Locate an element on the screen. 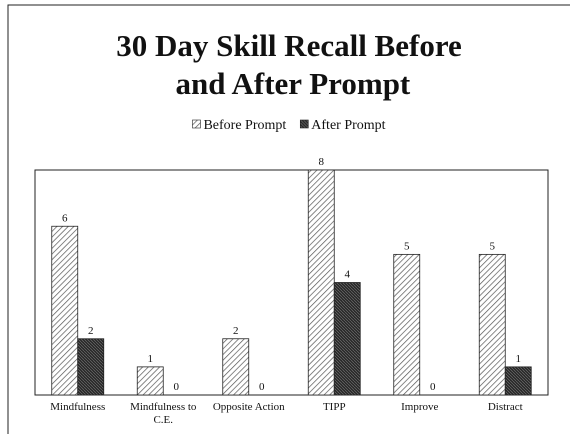 Image resolution: width=570 pixels, height=434 pixels. x-tick-label: TIPP is located at coordinates (334, 407).